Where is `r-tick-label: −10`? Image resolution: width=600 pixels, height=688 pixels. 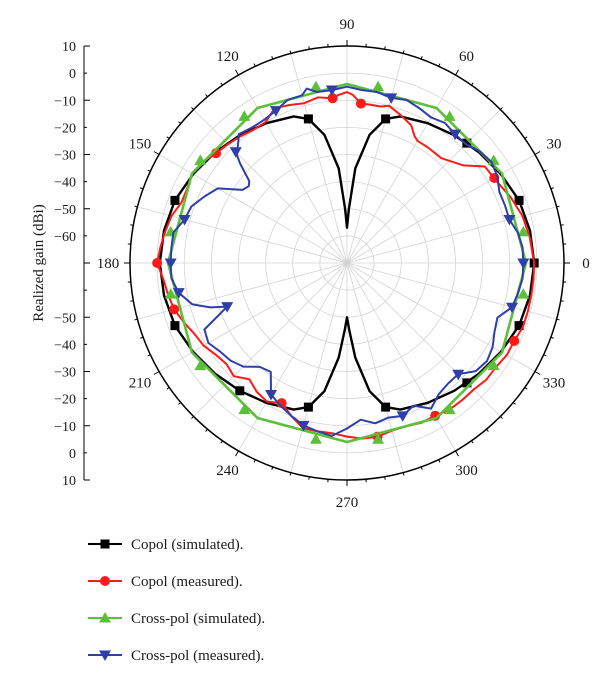 r-tick-label: −10 is located at coordinates (65, 101).